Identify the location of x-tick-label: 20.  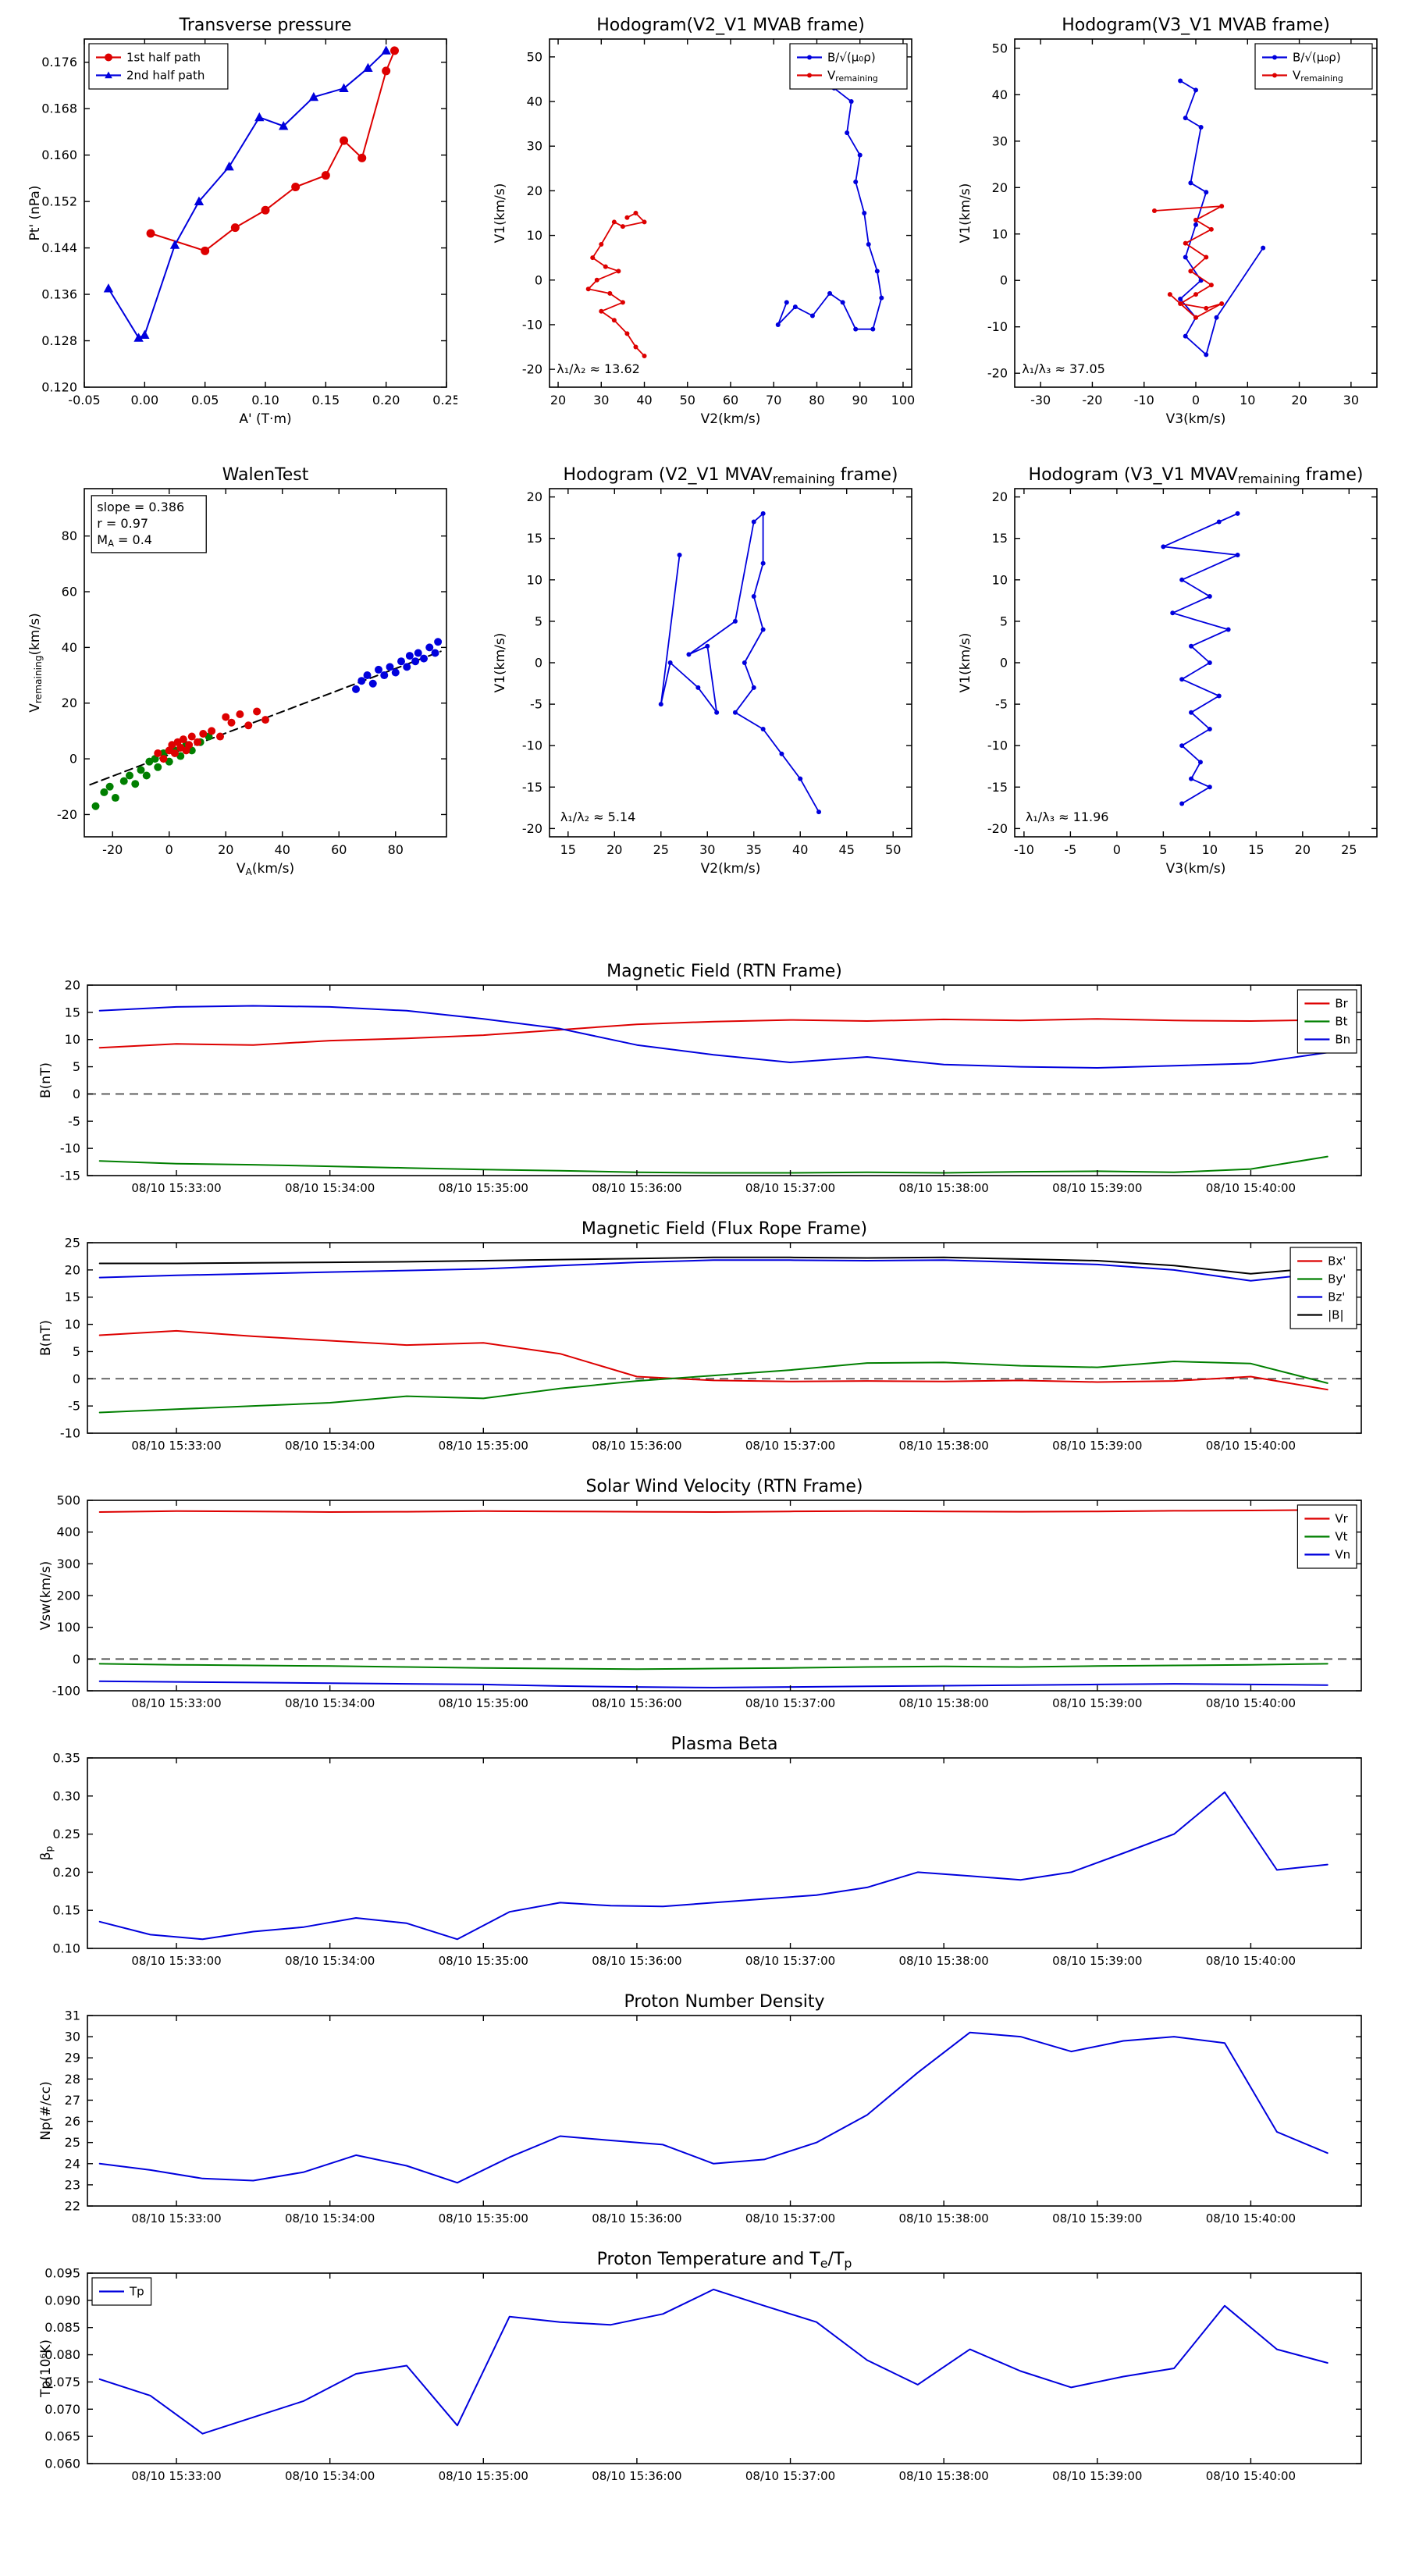
(1299, 400).